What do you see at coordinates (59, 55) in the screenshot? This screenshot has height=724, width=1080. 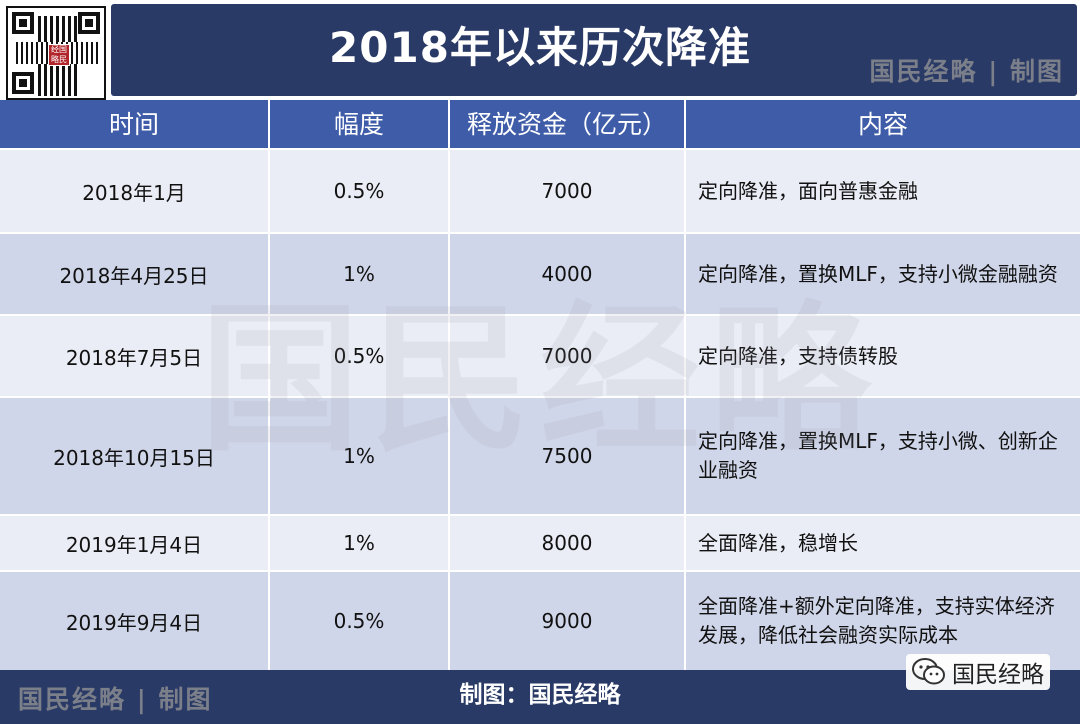 I see `qr-seal-logo: 经国 略民` at bounding box center [59, 55].